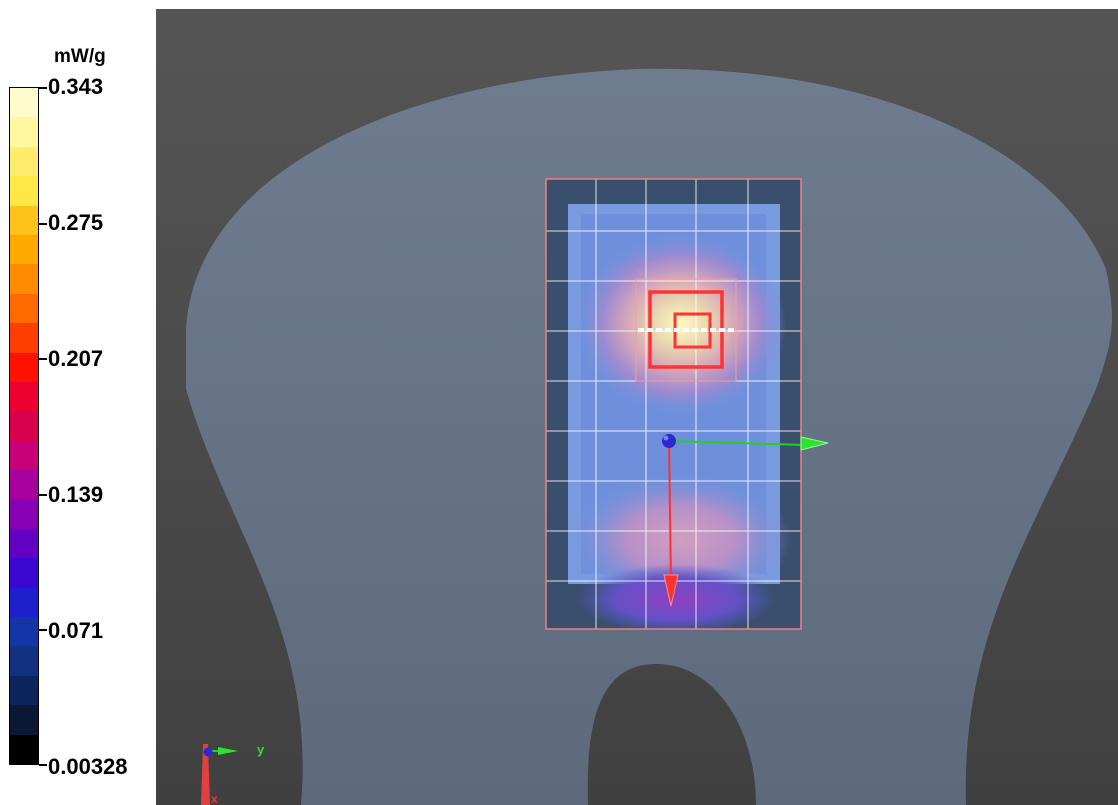 The width and height of the screenshot is (1118, 805). What do you see at coordinates (80, 56) in the screenshot?
I see `unit-label: mW/g` at bounding box center [80, 56].